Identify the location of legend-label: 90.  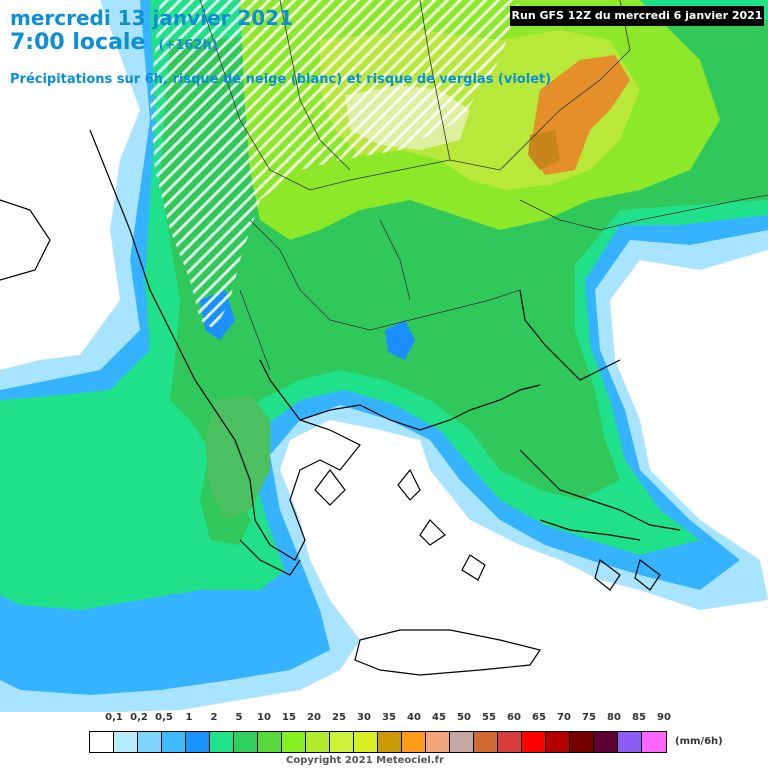
(664, 717).